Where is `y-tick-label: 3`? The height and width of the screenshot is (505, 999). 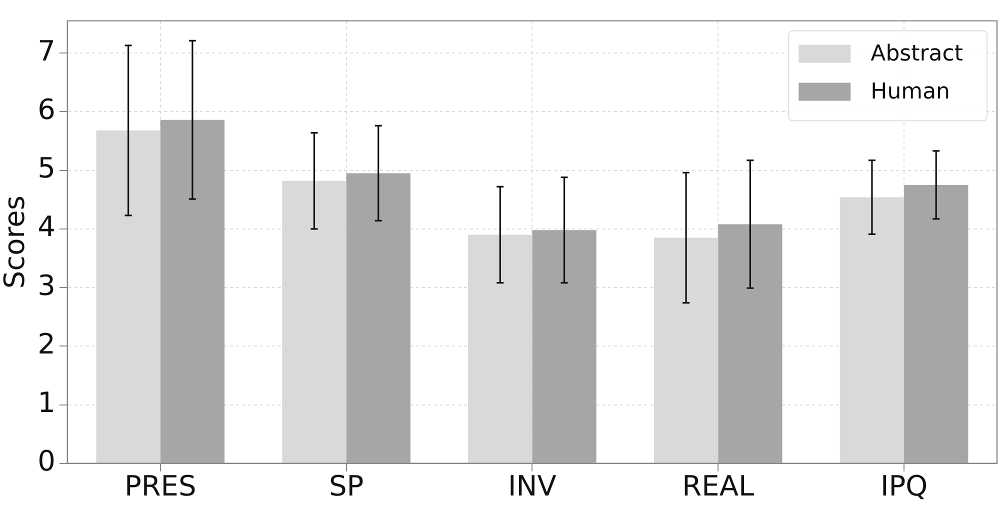
y-tick-label: 3 is located at coordinates (47, 285).